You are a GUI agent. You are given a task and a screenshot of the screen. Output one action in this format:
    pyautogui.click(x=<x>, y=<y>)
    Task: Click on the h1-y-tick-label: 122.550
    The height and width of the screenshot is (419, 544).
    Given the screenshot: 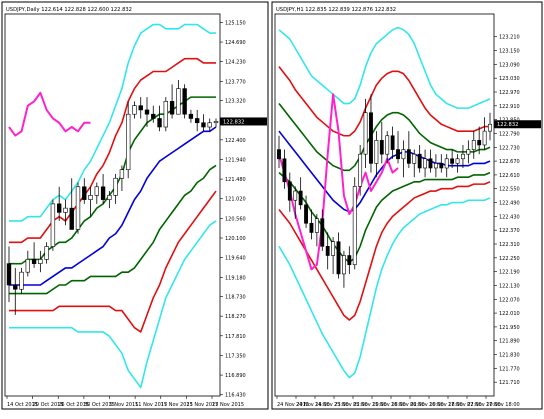 What is the action you would take?
    pyautogui.click(x=509, y=190)
    